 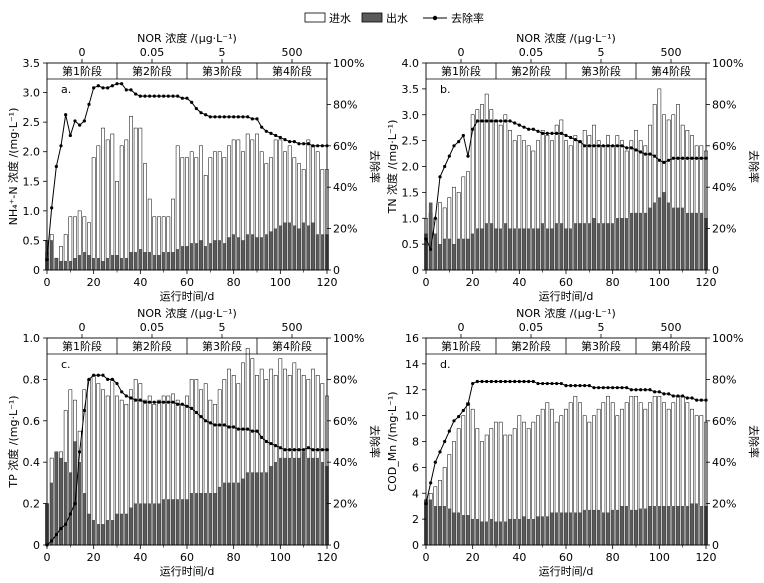 I want to click on top-axis-tick-label: 500, so click(x=292, y=52).